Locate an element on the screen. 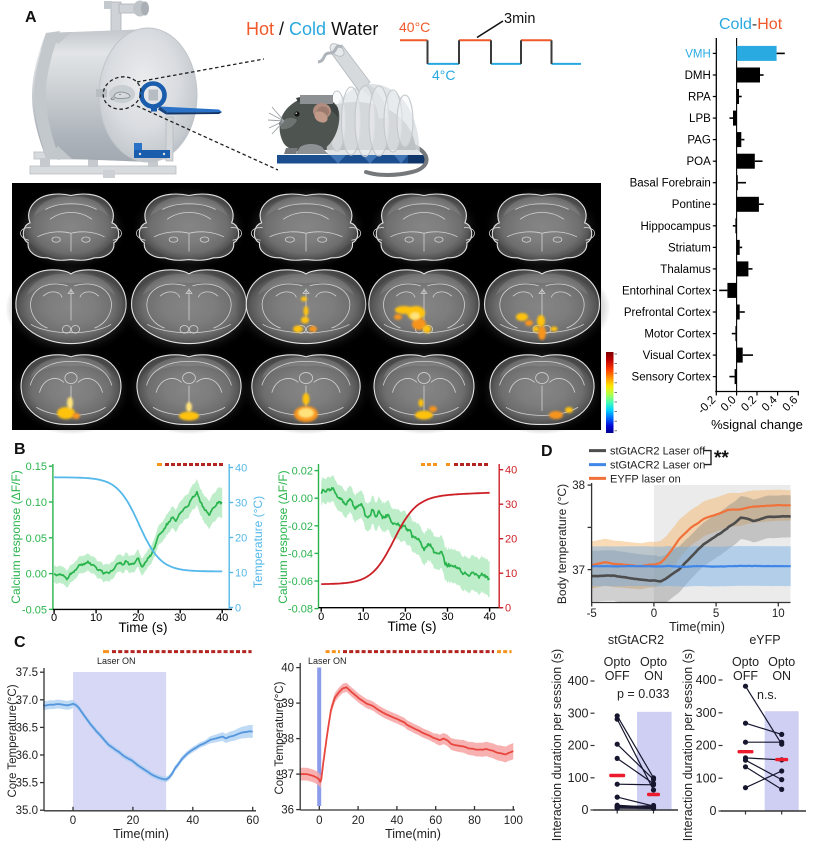 Image resolution: width=818 pixels, height=852 pixels. svg-text: 40°C is located at coordinates (414, 27).